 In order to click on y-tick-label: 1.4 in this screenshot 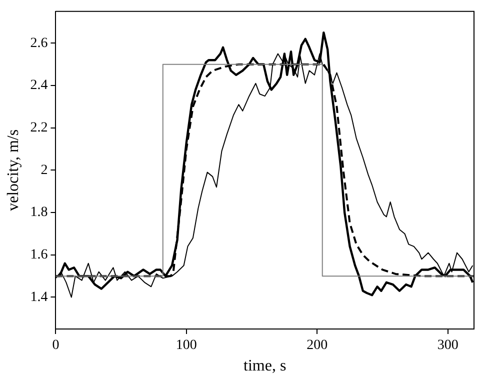, I will do `click(39, 297)`.